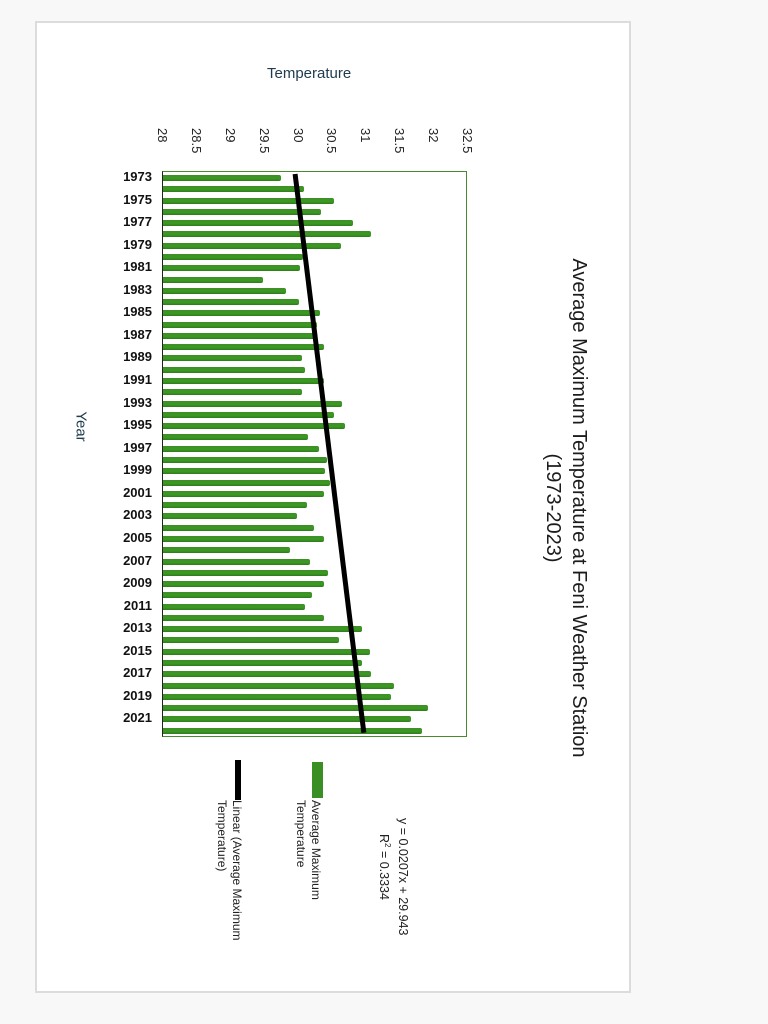  I want to click on bar-1981, so click(231, 268).